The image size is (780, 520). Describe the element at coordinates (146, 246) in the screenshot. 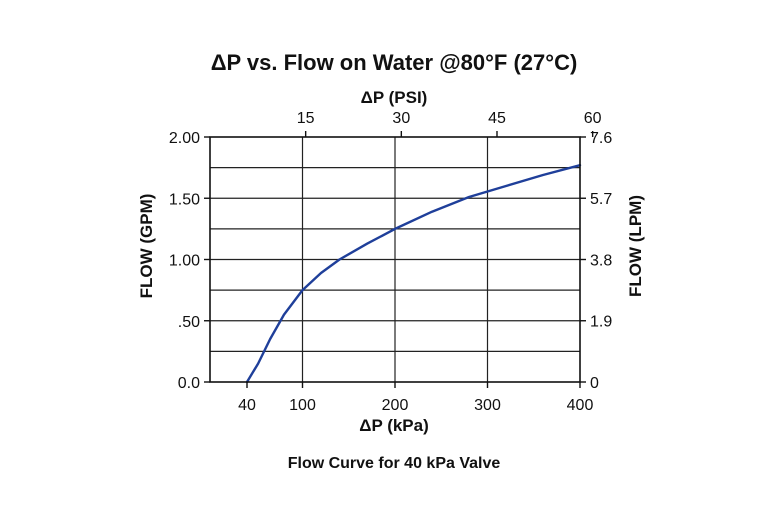

I see `y-axis-label: FLOW (GPM)` at that location.